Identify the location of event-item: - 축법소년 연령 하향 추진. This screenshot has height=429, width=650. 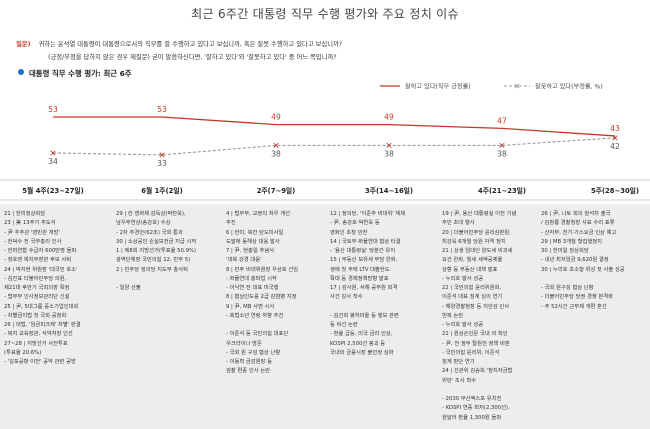
(255, 315).